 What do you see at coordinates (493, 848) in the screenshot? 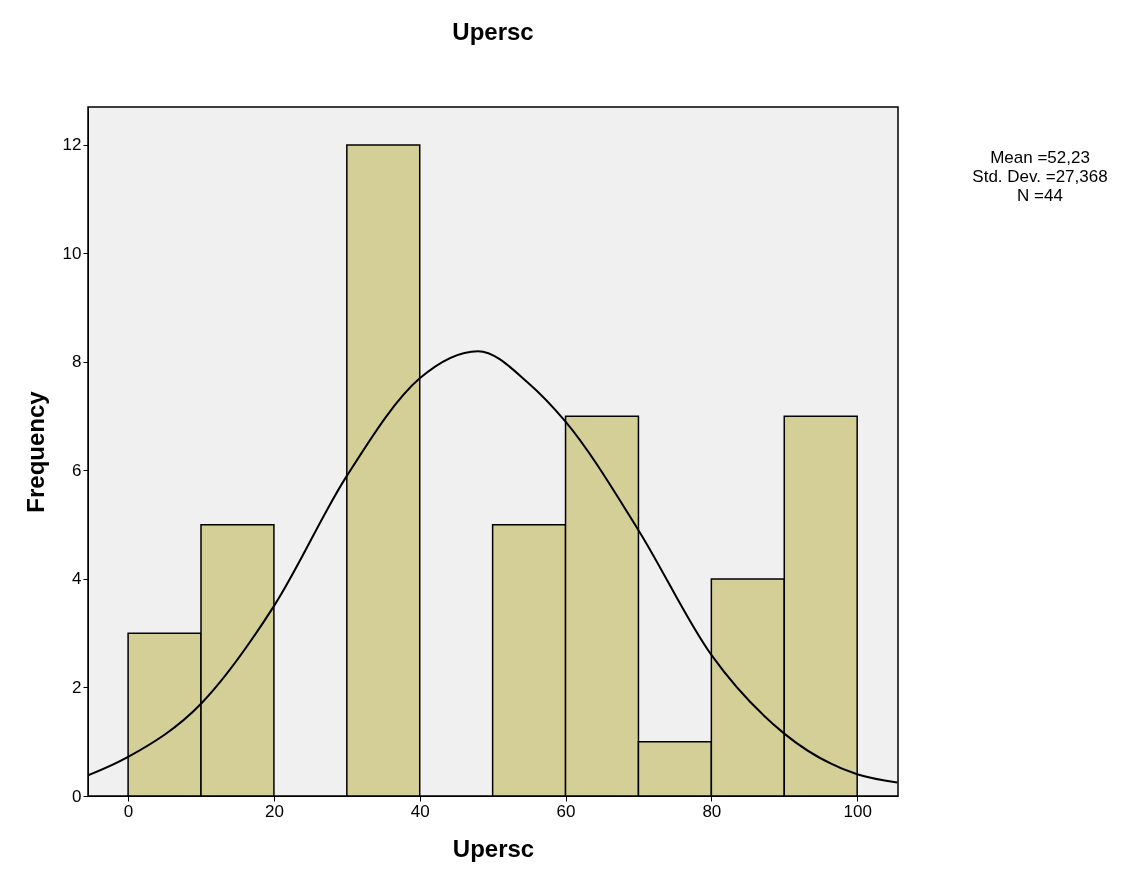
I see `x-axis-title: Upersc` at bounding box center [493, 848].